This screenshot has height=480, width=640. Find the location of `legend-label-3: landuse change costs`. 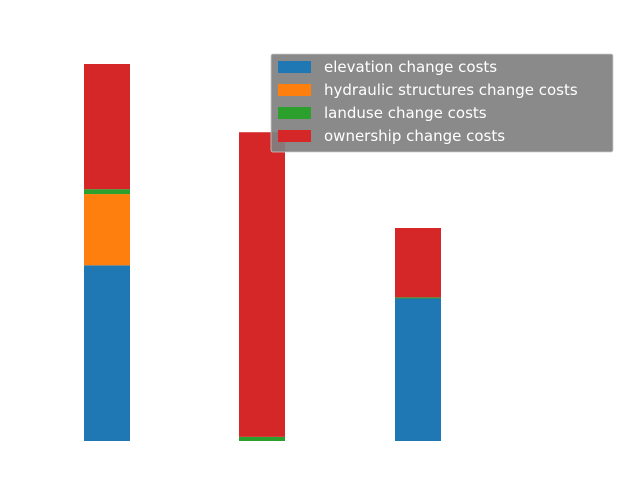

legend-label-3: landuse change costs is located at coordinates (405, 113).